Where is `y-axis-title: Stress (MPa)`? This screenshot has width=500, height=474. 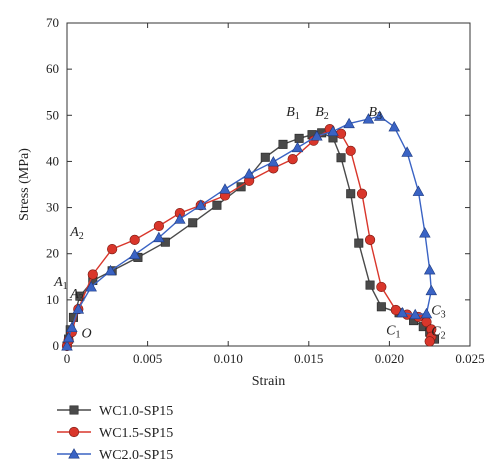 y-axis-title: Stress (MPa) is located at coordinates (24, 184).